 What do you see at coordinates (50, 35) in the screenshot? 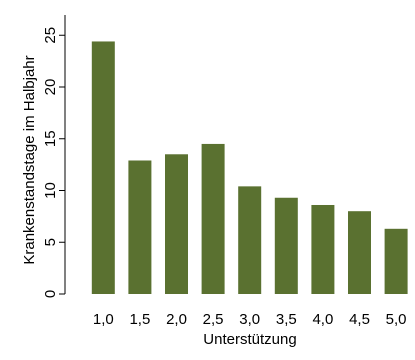
I see `y-tick-label: 25` at bounding box center [50, 35].